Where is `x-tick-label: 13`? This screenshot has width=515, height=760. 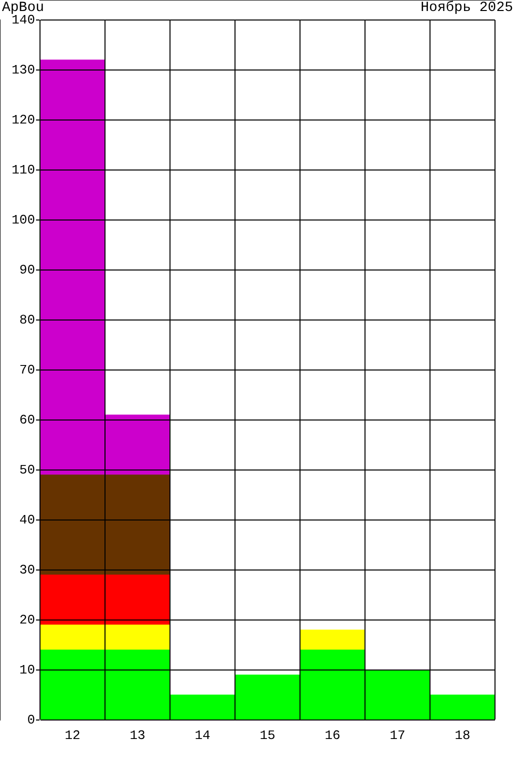
x-tick-label: 13 is located at coordinates (138, 736).